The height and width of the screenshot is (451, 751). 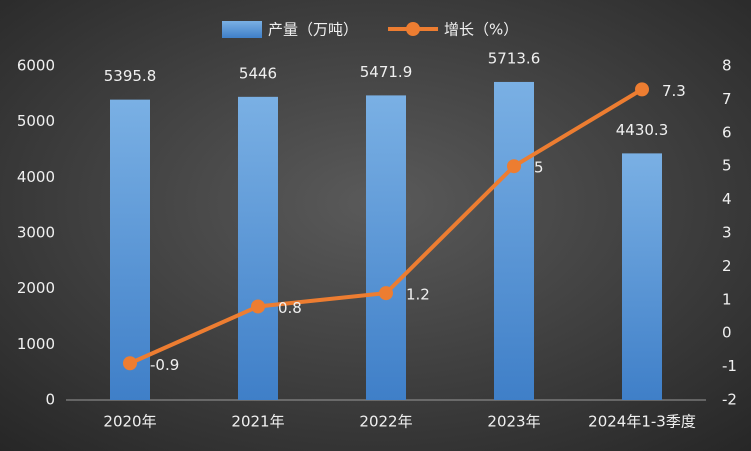 I want to click on data-label: 5395.8, so click(x=130, y=76).